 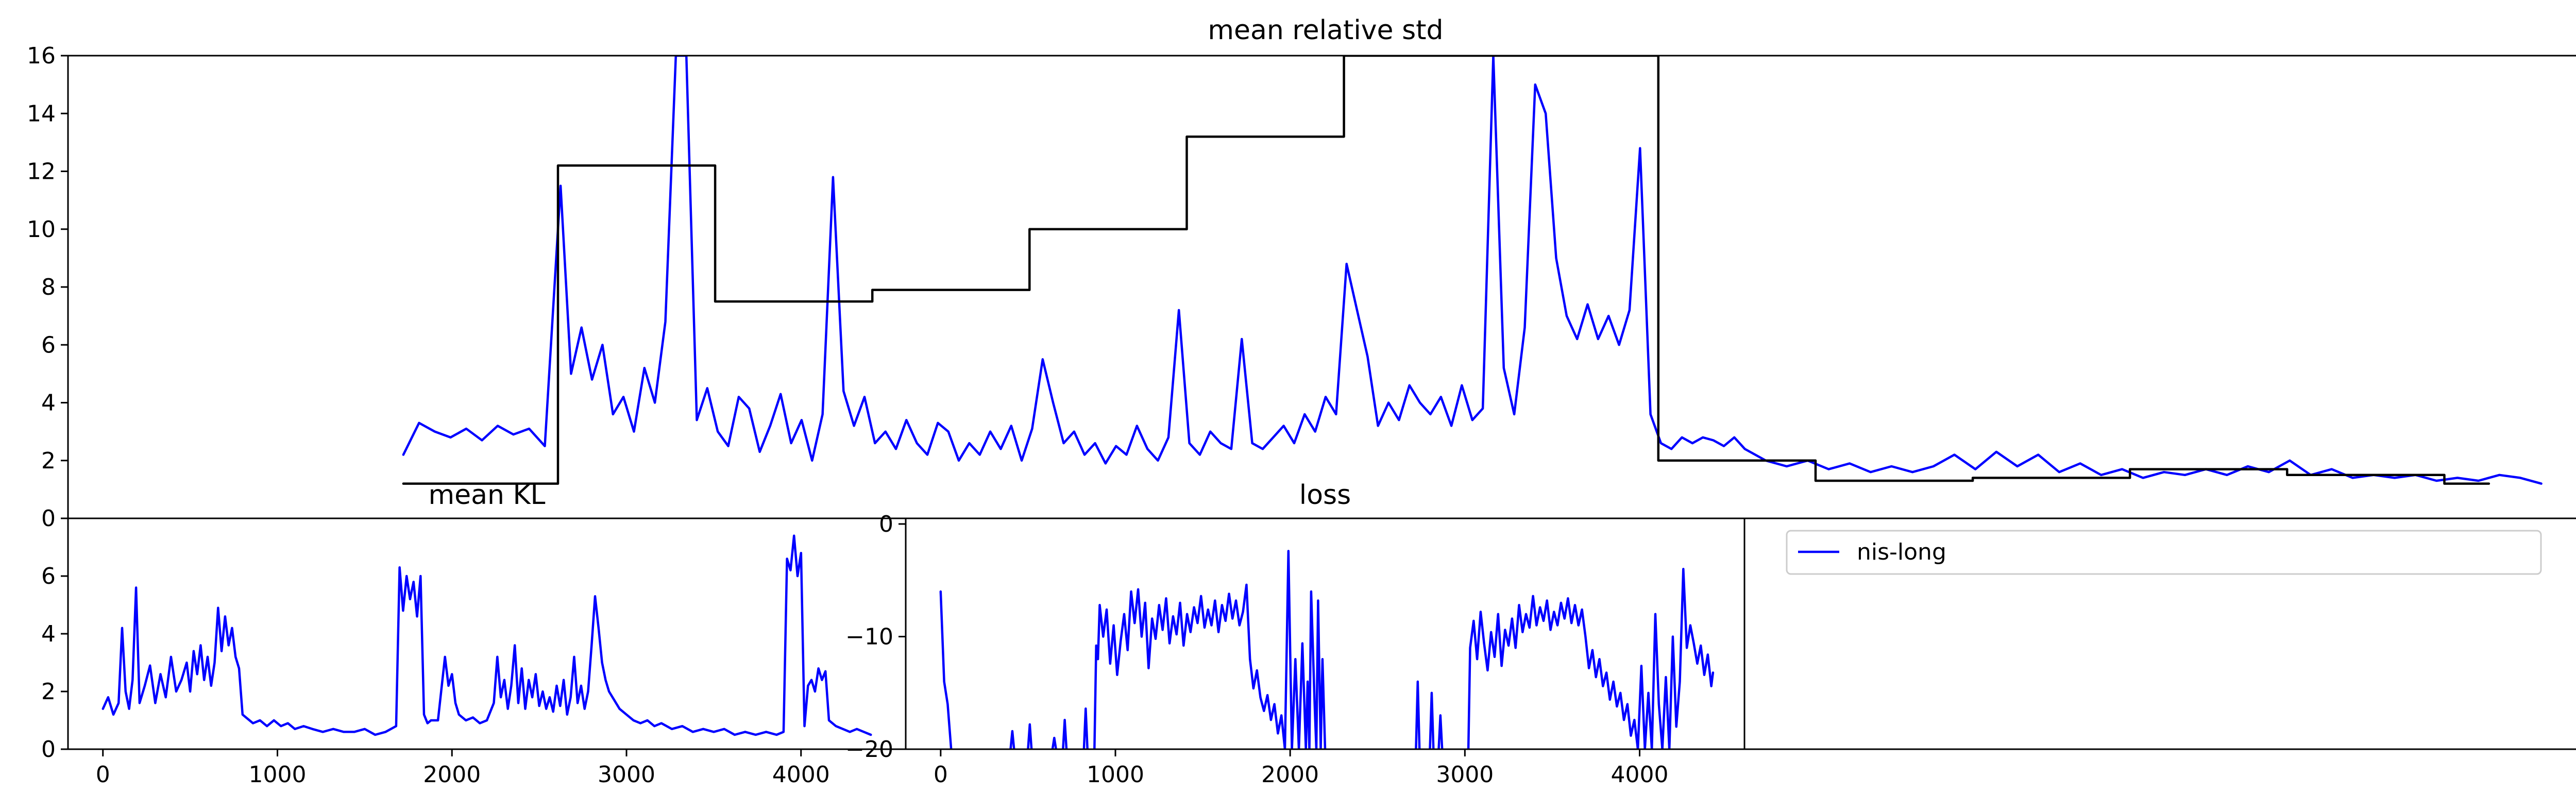 I want to click on panel-title: mean relative std, so click(x=1325, y=30).